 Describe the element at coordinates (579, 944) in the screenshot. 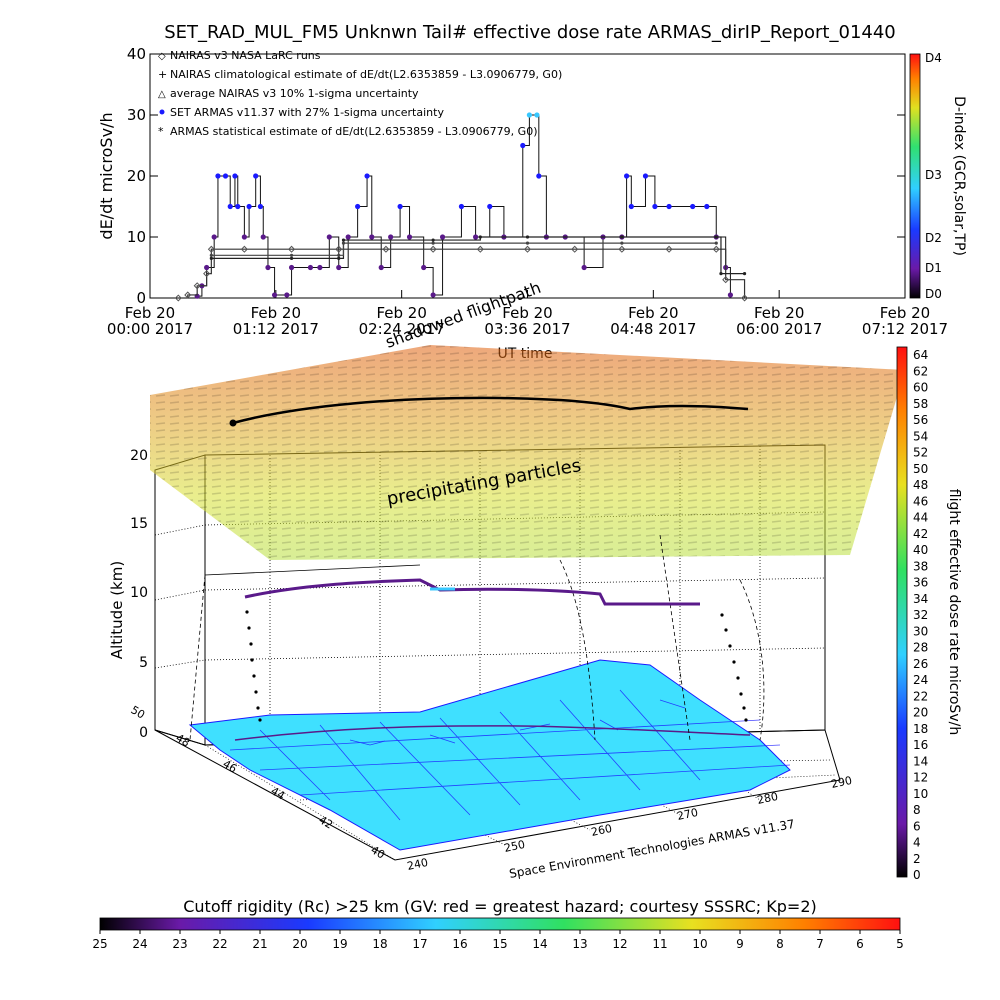

I see `cutoff-tick-label: 13` at that location.